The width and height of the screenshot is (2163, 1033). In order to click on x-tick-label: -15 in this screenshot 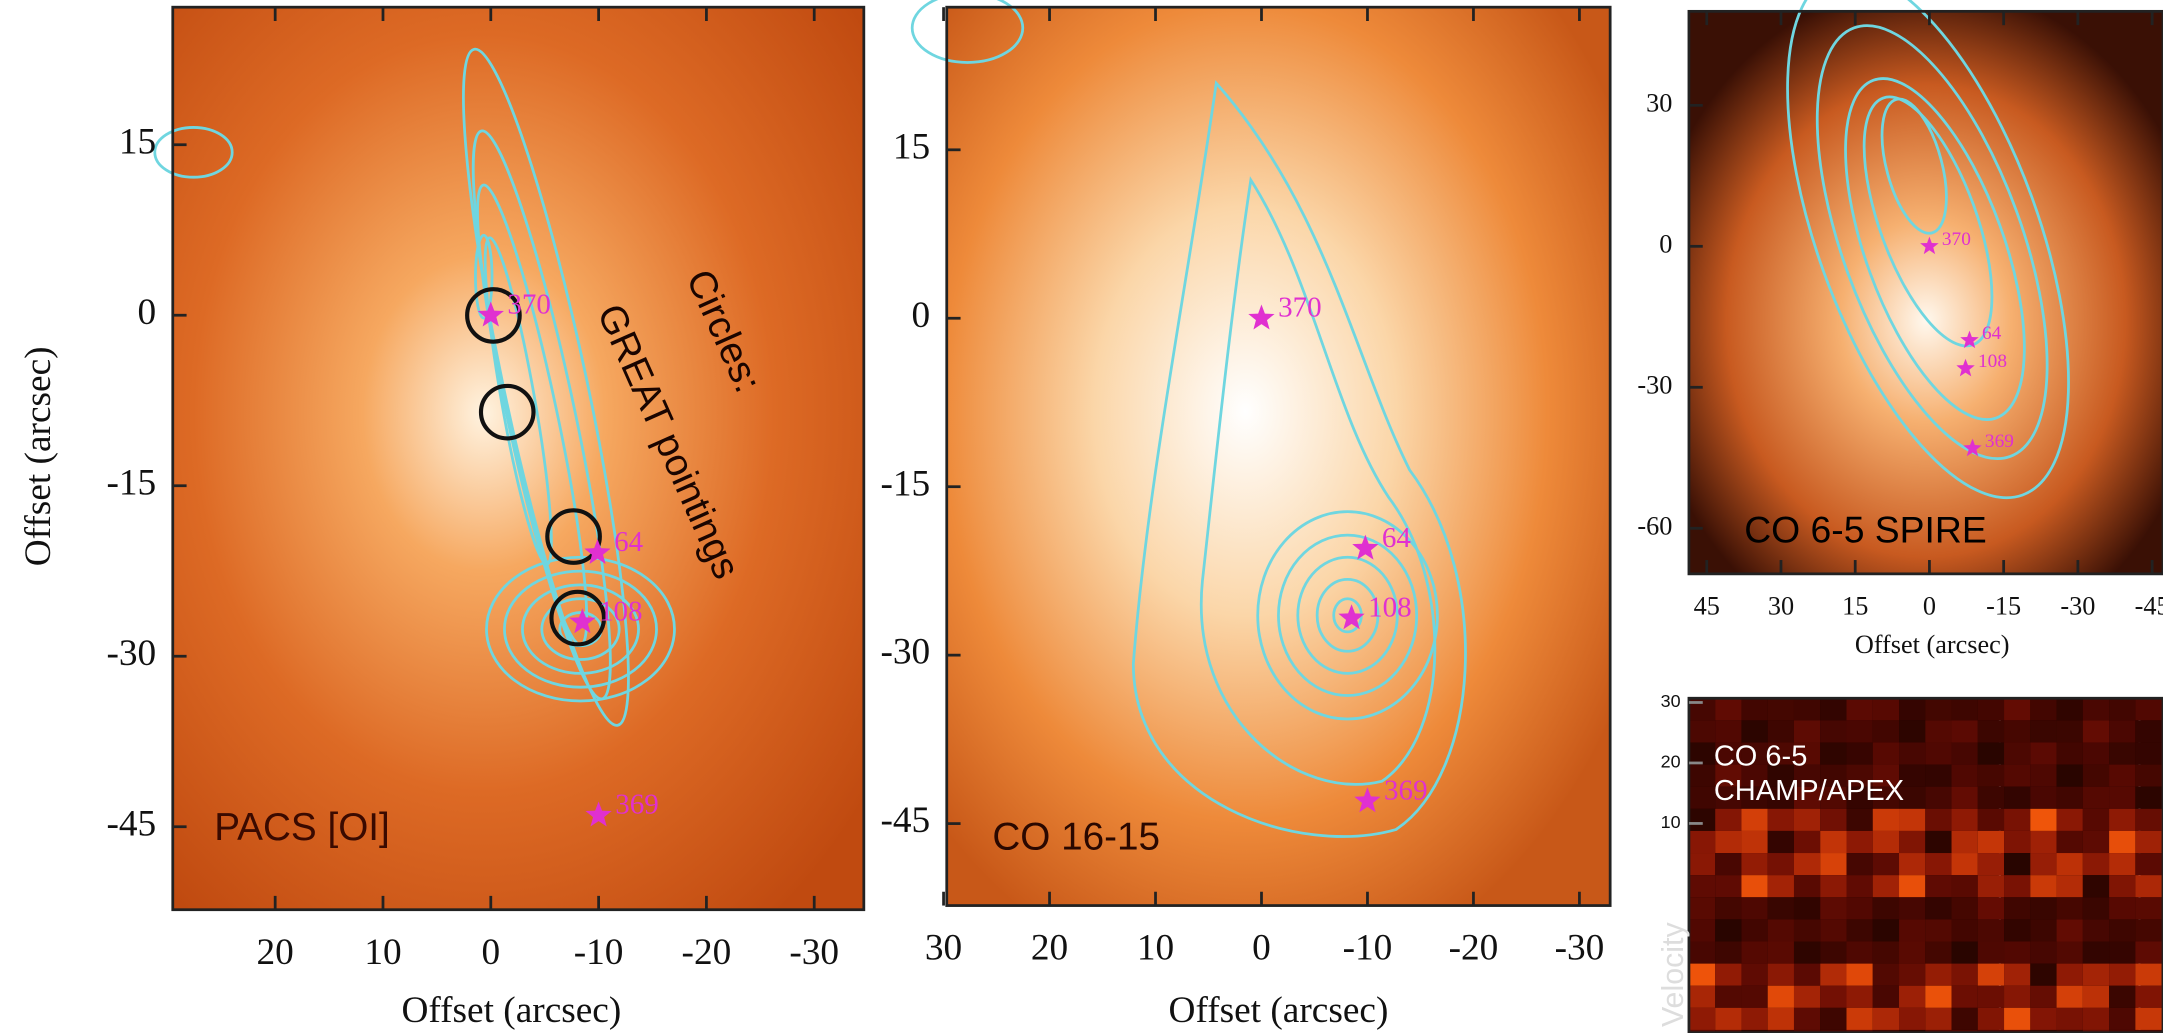, I will do `click(2003, 605)`.